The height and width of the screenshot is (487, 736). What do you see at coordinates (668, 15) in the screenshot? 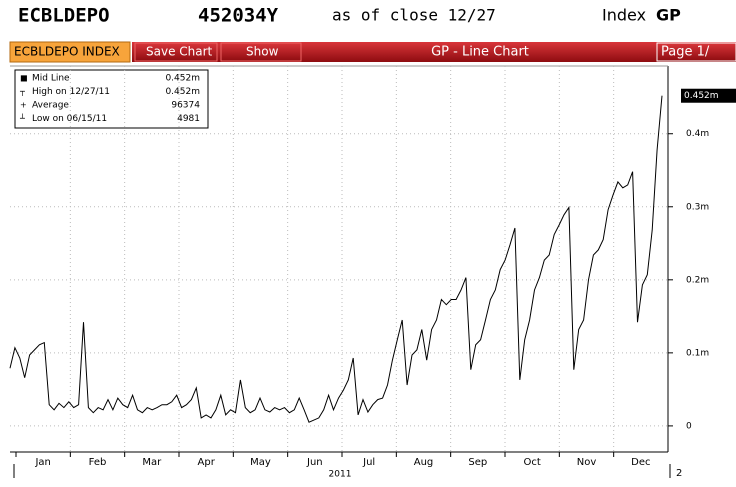
I see `function-code: GP` at bounding box center [668, 15].